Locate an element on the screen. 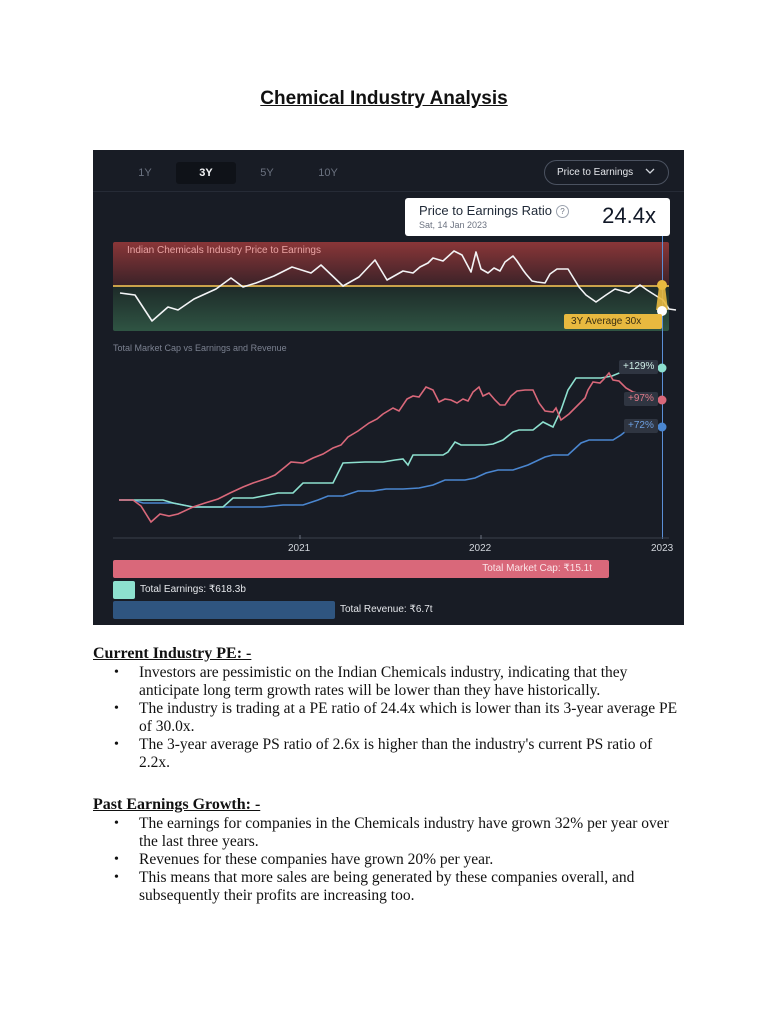 This screenshot has height=1024, width=768. market-cap-chart-label: Total Market Cap vs Earnings and Revenue is located at coordinates (200, 348).